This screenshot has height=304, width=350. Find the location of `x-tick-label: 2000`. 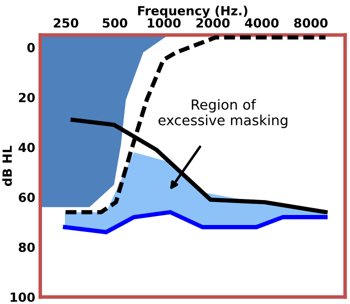

x-tick-label: 2000 is located at coordinates (213, 23).